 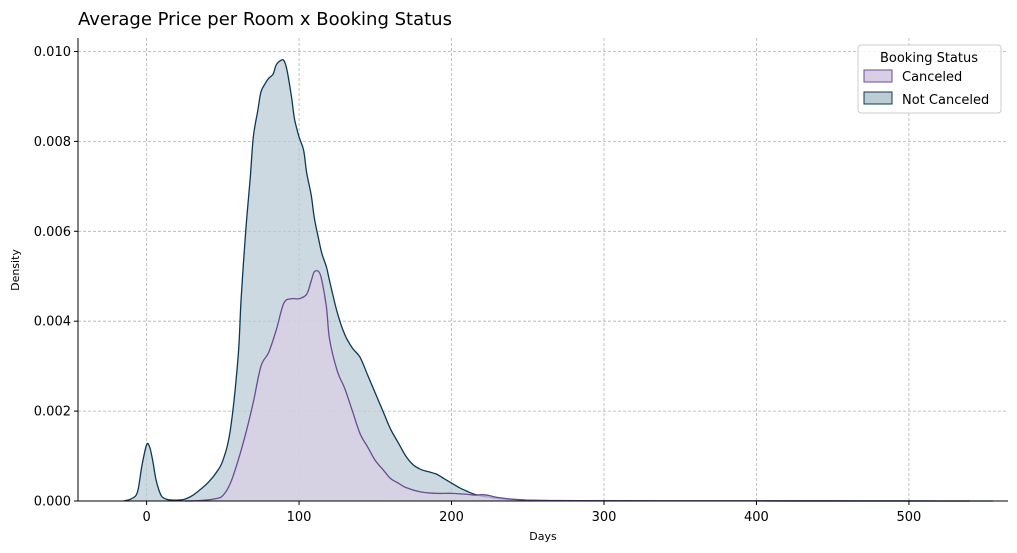 What do you see at coordinates (265, 19) in the screenshot?
I see `chart-title: Average Price per Room x Booking Status` at bounding box center [265, 19].